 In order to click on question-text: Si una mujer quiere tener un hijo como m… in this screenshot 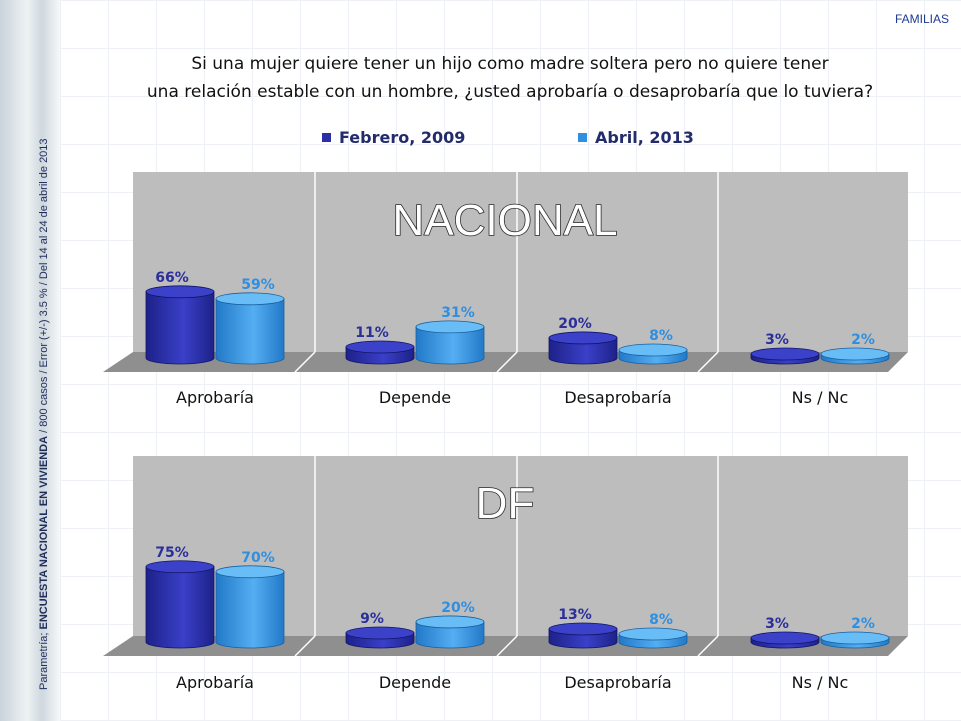, I will do `click(510, 78)`.